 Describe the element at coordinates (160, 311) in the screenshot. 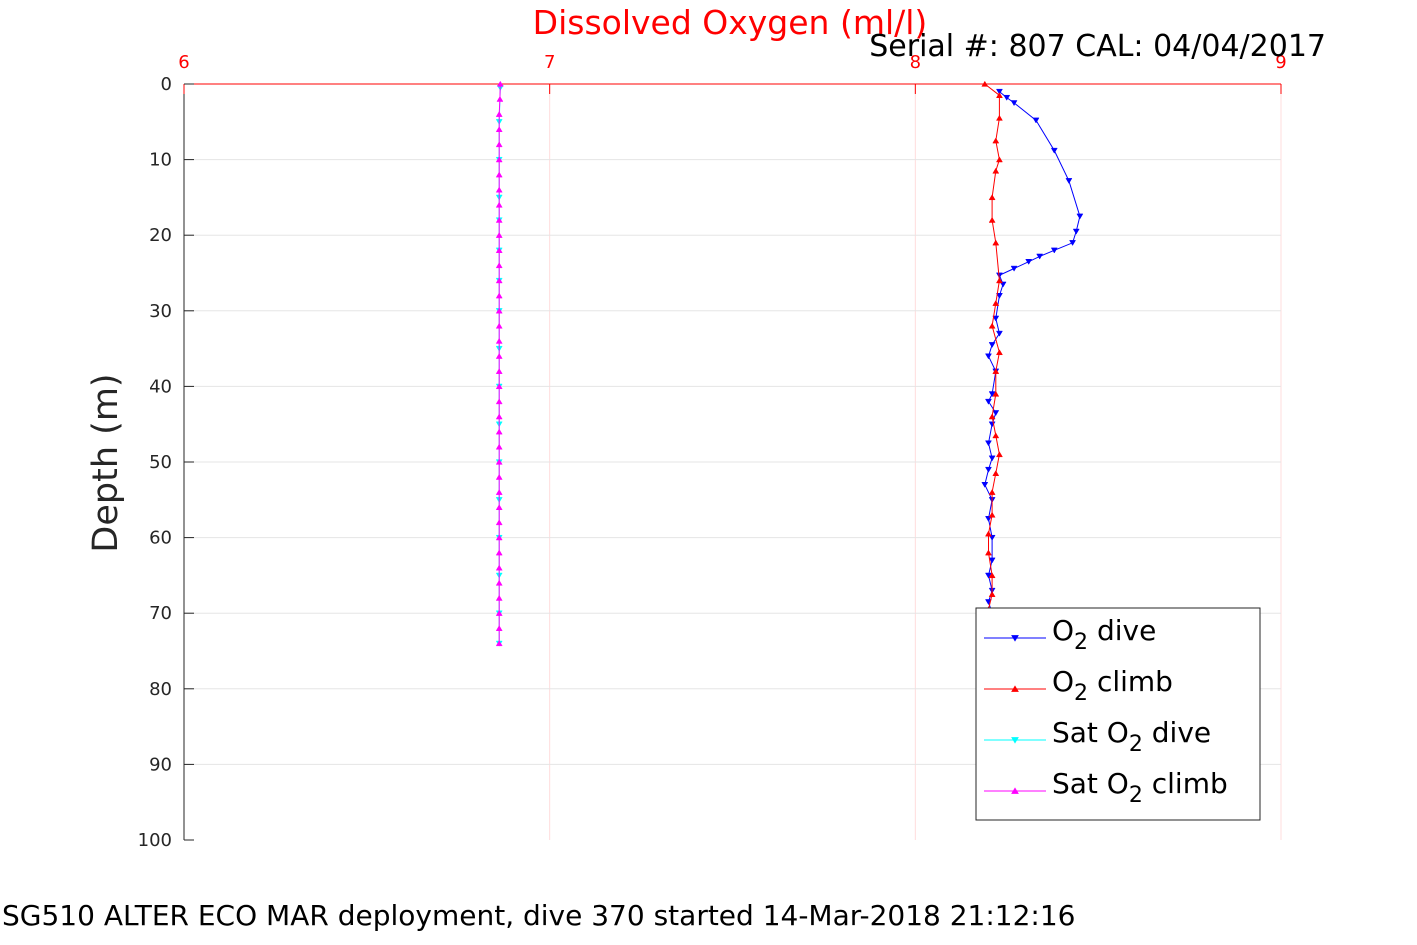

I see `y-tick-label: 30` at that location.